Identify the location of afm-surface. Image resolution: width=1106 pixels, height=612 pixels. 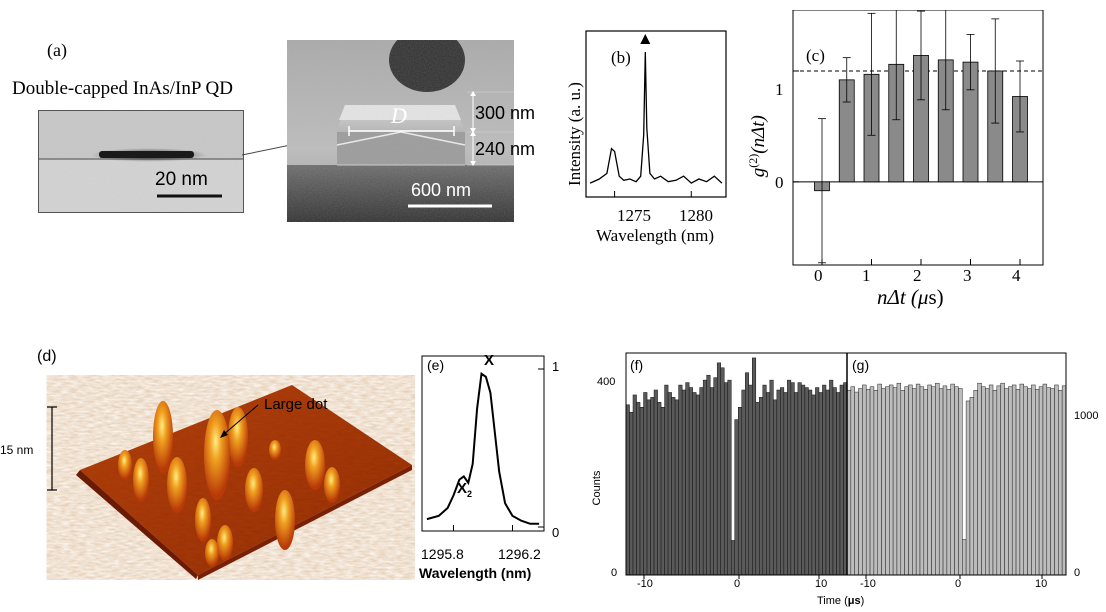
(229, 482).